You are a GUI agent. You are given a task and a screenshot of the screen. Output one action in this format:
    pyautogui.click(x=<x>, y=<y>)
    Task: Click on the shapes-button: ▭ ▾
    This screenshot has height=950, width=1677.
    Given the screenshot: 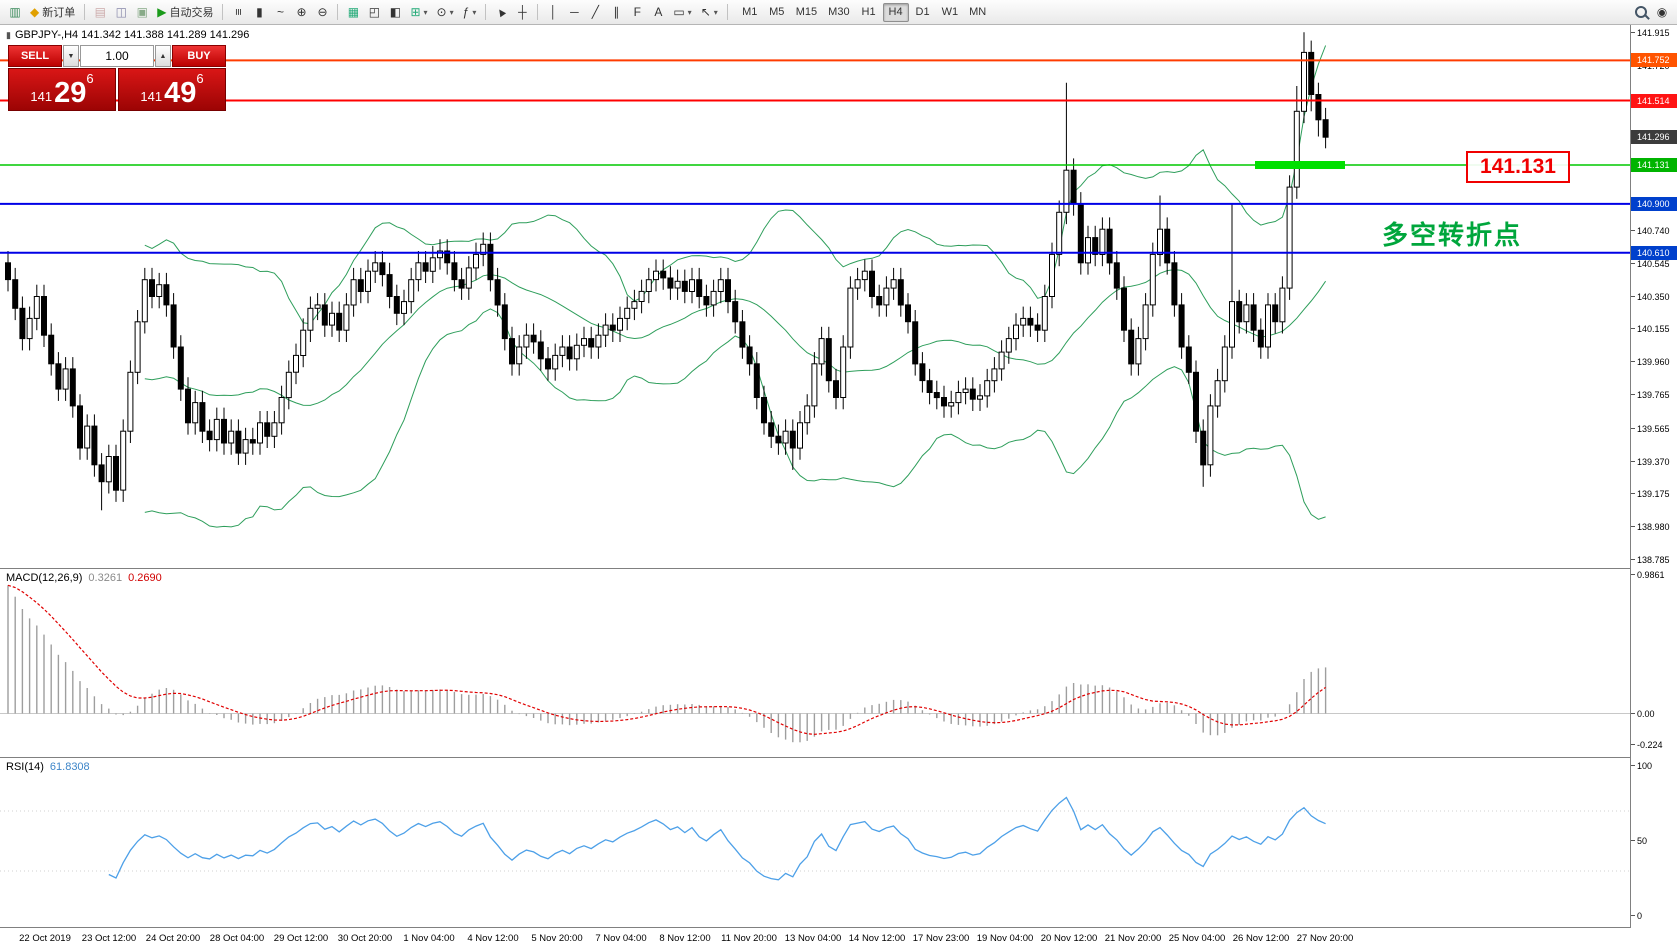 What is the action you would take?
    pyautogui.click(x=682, y=12)
    